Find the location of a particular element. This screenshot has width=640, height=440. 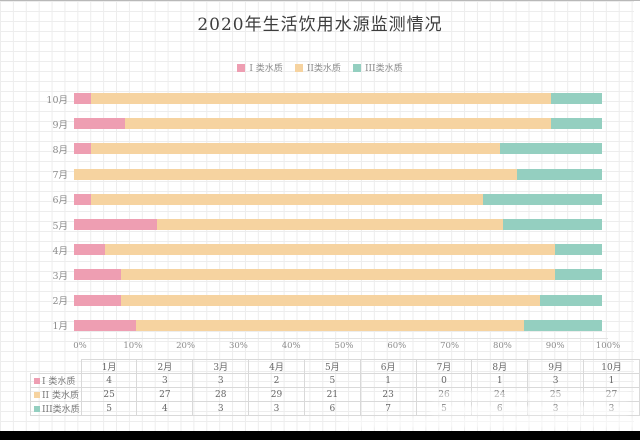

table-row: II 类水质 25 27 28 29 21 23 26 24 25 27 is located at coordinates (335, 394).